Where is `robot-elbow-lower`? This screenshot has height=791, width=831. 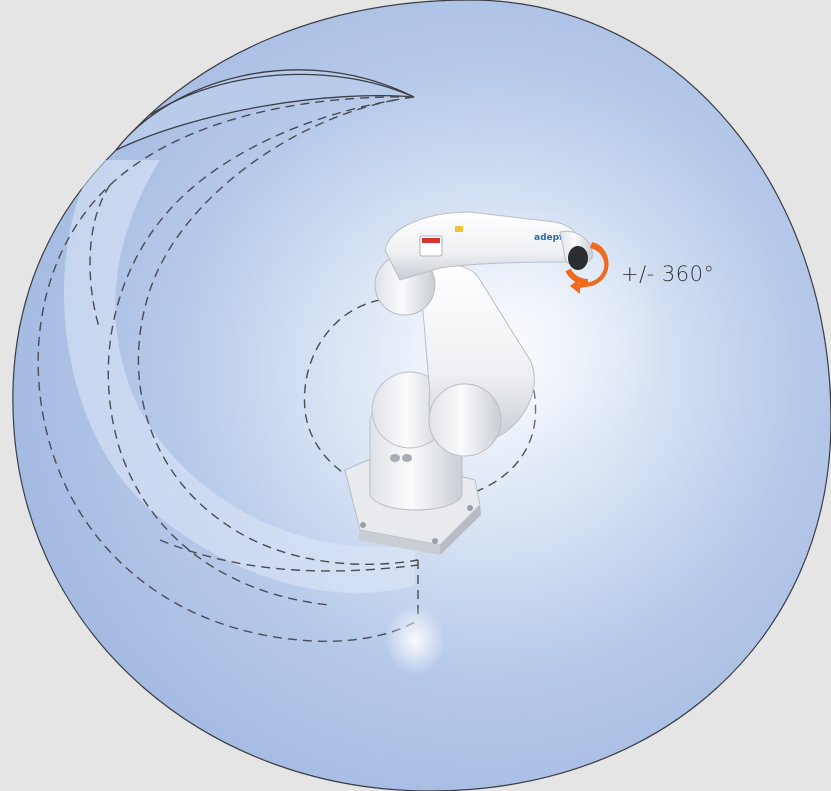
robot-elbow-lower is located at coordinates (465, 420).